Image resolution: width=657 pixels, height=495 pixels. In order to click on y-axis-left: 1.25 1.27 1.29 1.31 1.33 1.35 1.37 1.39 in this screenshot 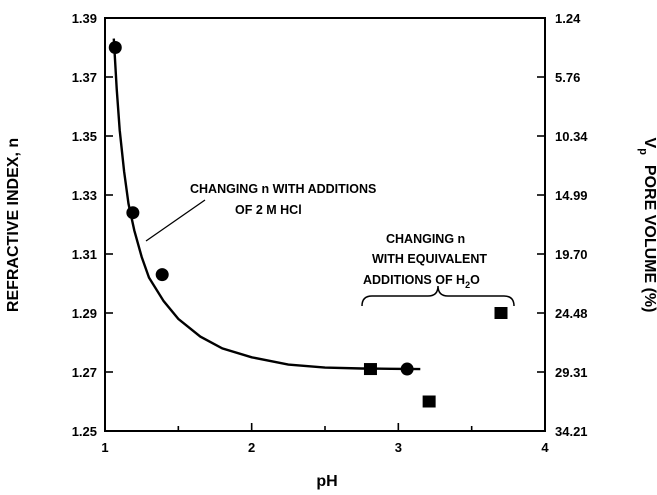, I will do `click(92, 225)`.